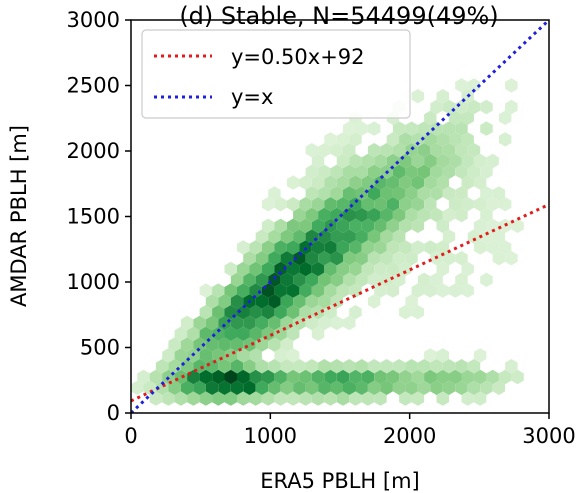  I want to click on x-tick-label: 2000, so click(409, 436).